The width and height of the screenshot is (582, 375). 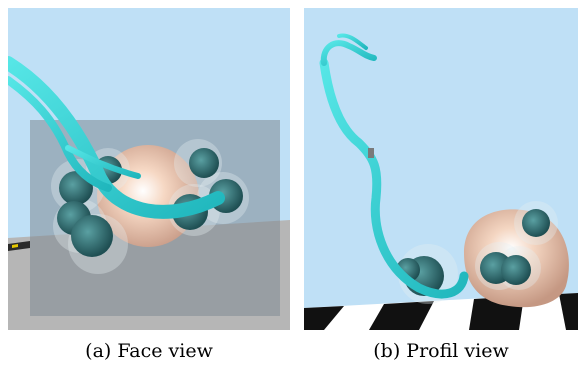 What do you see at coordinates (441, 311) in the screenshot?
I see `checkered-floor` at bounding box center [441, 311].